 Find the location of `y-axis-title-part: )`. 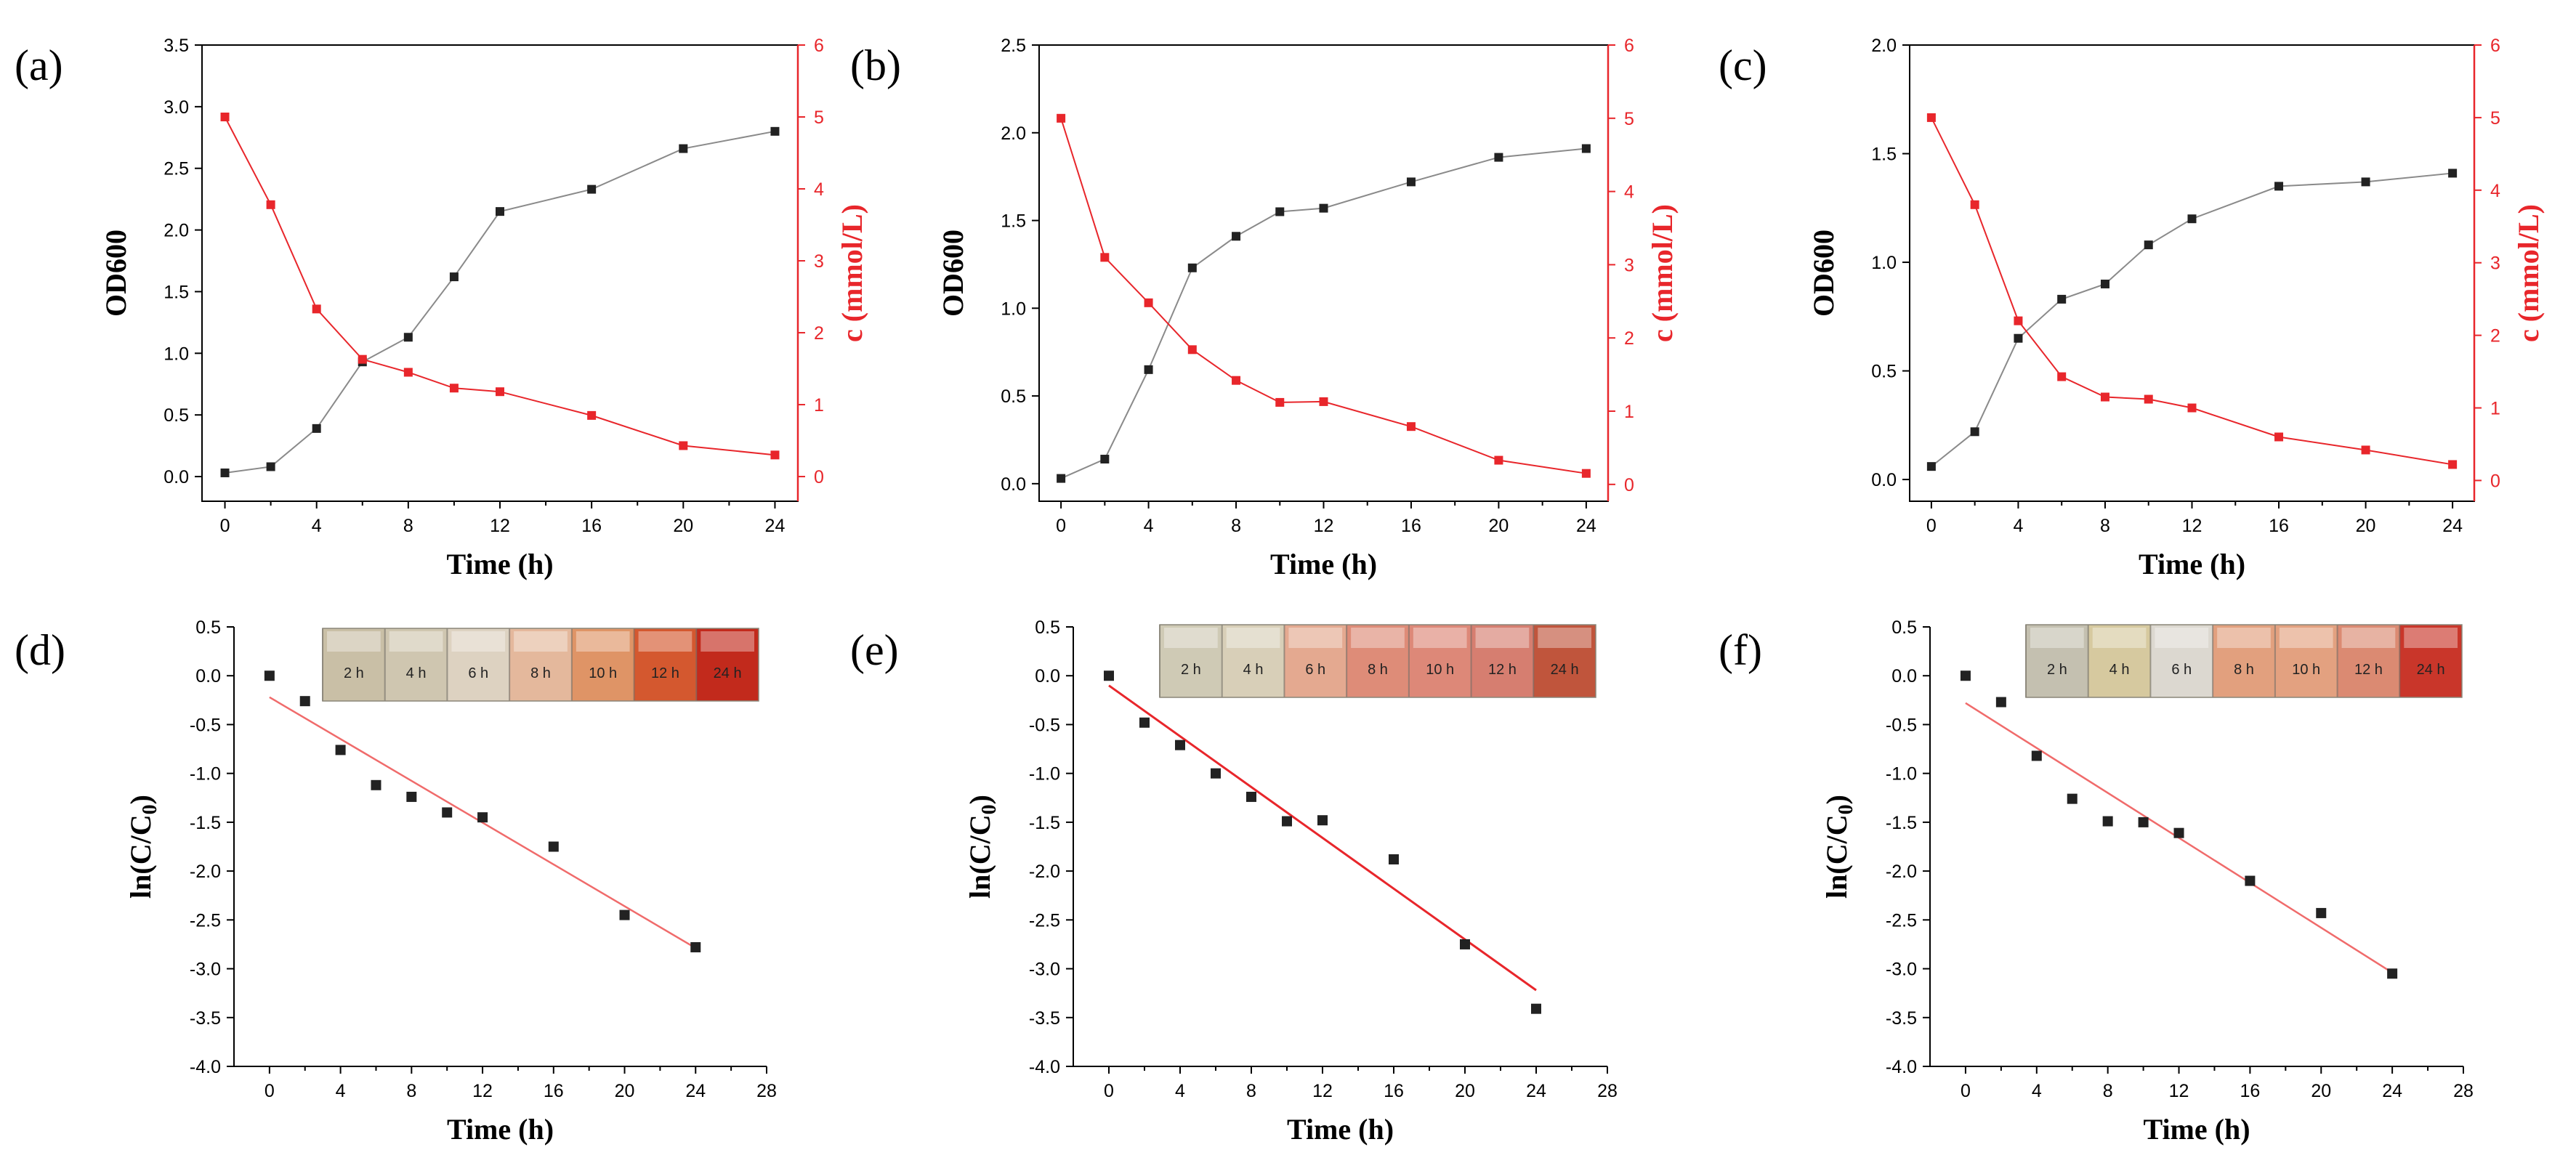

y-axis-title-part: ) is located at coordinates (141, 799).